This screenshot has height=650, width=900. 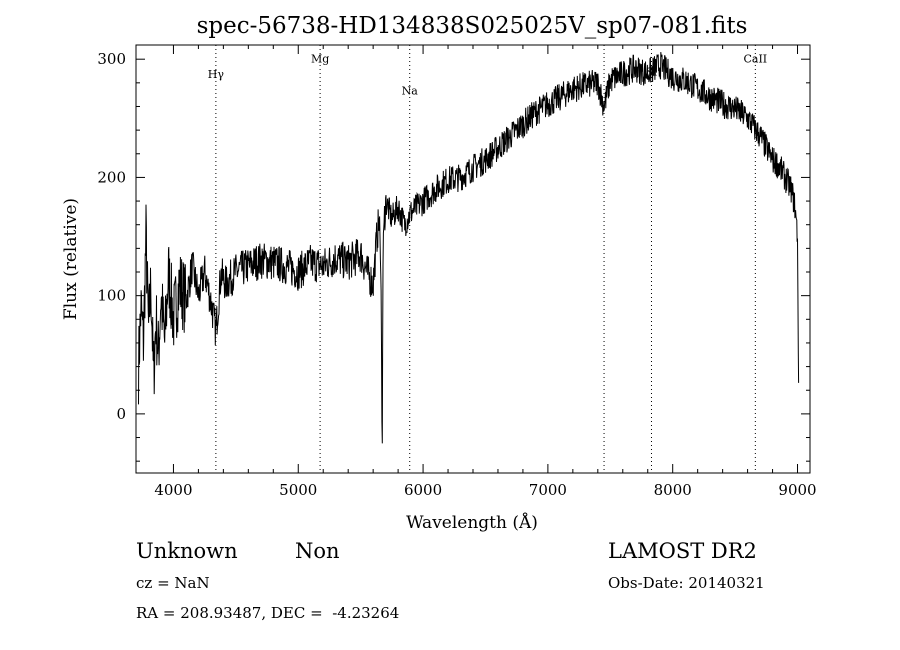 I want to click on observation-date: Obs-Date: 20140321, so click(x=686, y=583).